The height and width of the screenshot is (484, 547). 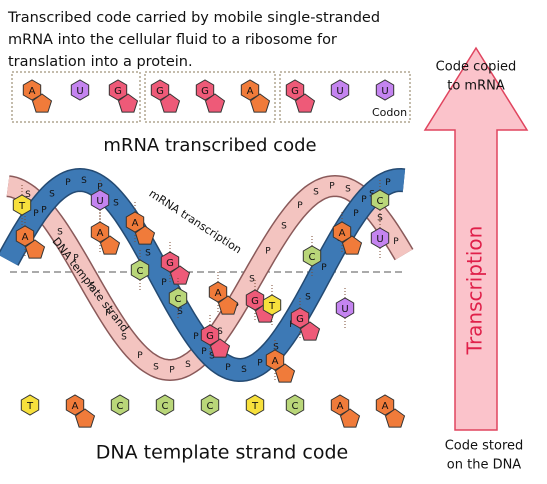 I want to click on arrow-bottom-text: Code stored, so click(x=484, y=446).